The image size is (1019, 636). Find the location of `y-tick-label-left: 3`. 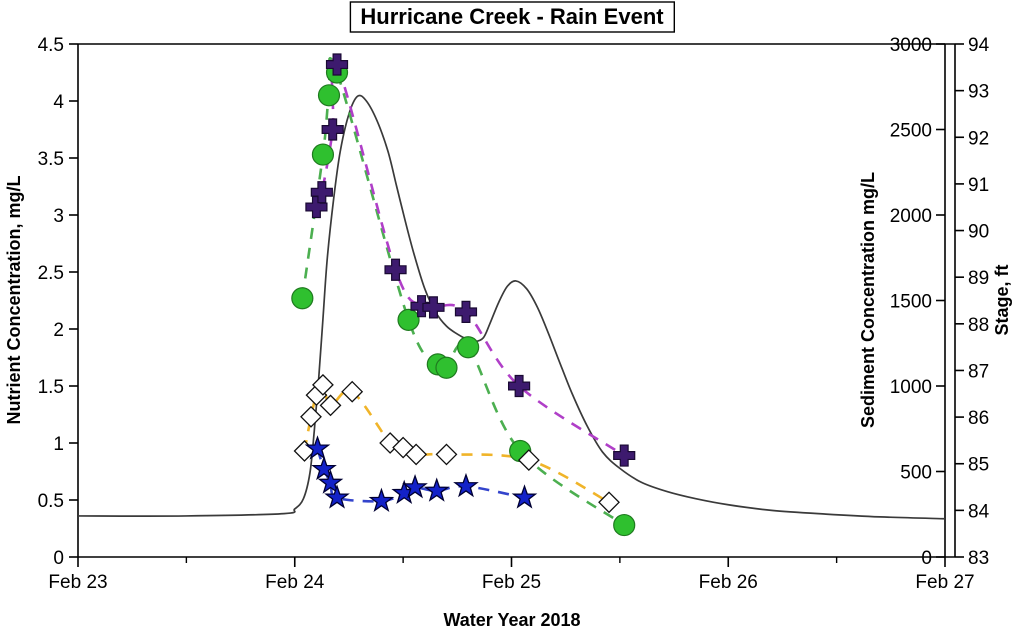

y-tick-label-left: 3 is located at coordinates (58, 216).